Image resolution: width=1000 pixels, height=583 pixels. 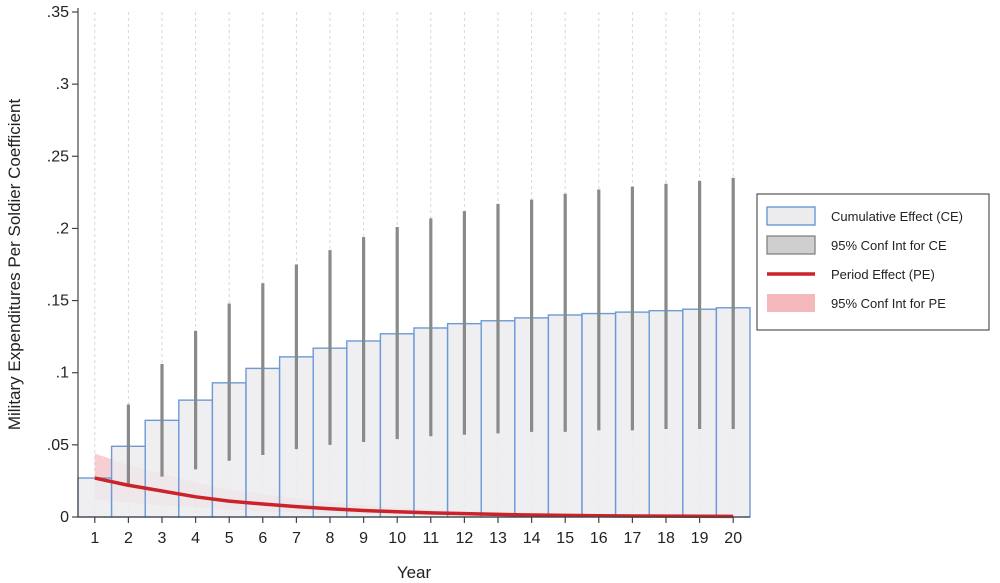 What do you see at coordinates (565, 538) in the screenshot?
I see `x-tick-label: 15` at bounding box center [565, 538].